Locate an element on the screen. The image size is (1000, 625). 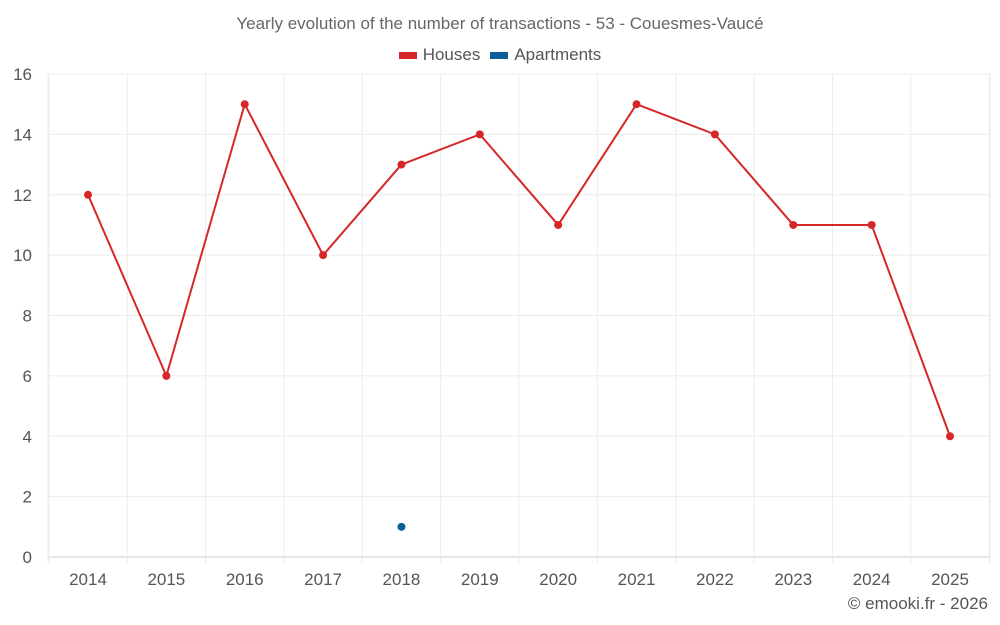
x-tick-label: 2024 is located at coordinates (872, 579).